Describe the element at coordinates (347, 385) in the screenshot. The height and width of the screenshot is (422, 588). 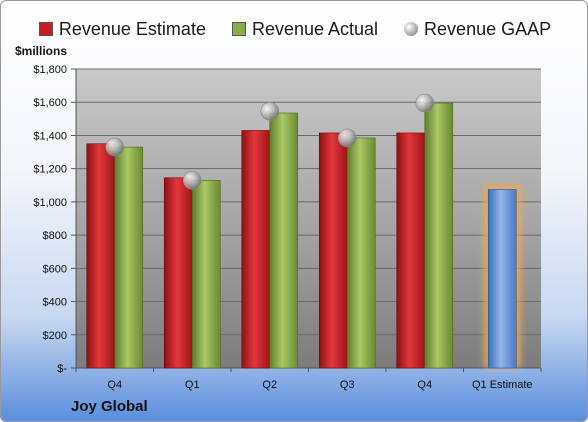
I see `x-tick-label: Q3` at that location.